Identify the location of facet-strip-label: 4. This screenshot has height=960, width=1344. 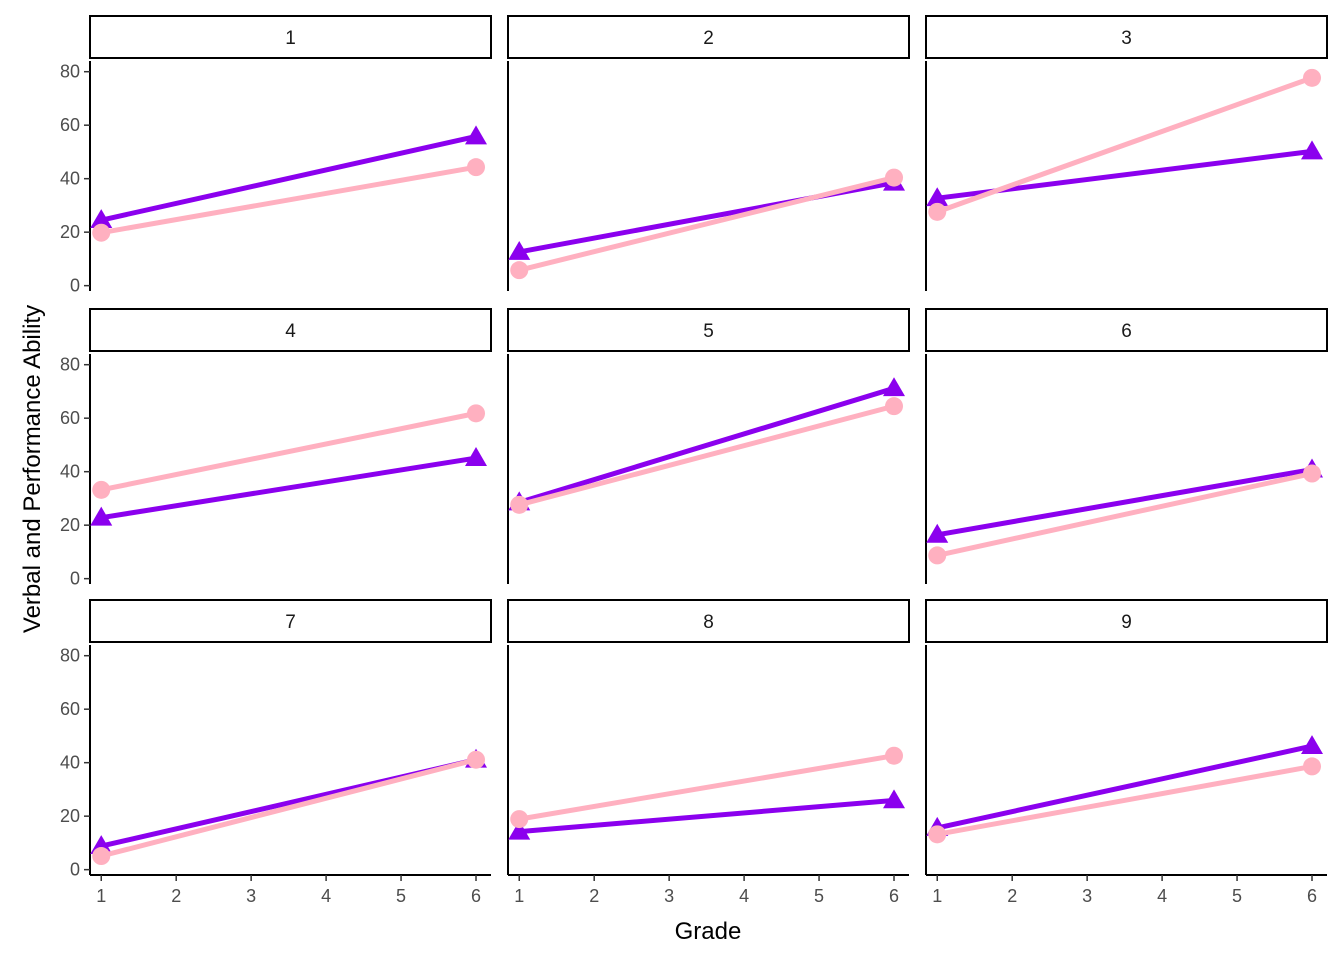
(290, 331).